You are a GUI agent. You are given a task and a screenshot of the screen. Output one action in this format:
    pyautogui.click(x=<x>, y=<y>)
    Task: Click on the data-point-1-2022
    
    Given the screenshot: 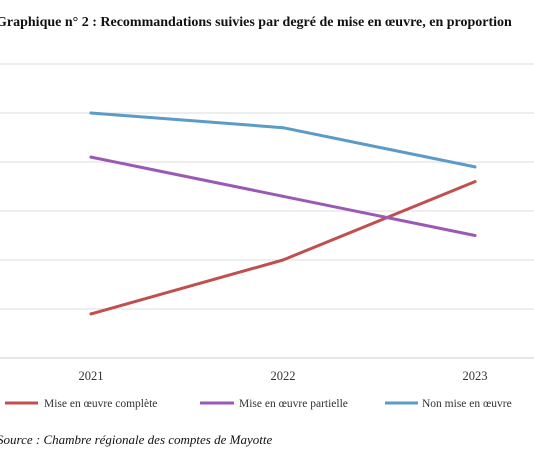 What is the action you would take?
    pyautogui.click(x=283, y=260)
    